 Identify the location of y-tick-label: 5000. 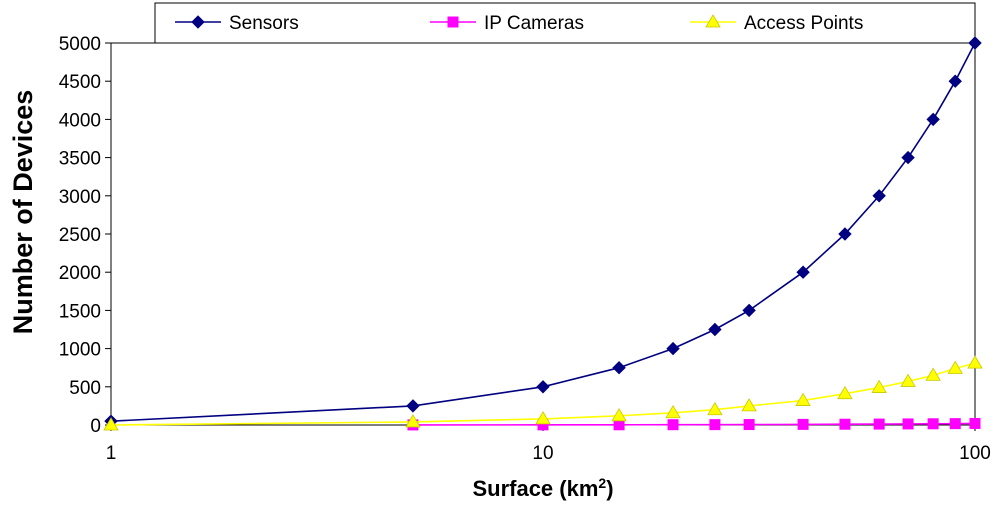
(80, 44).